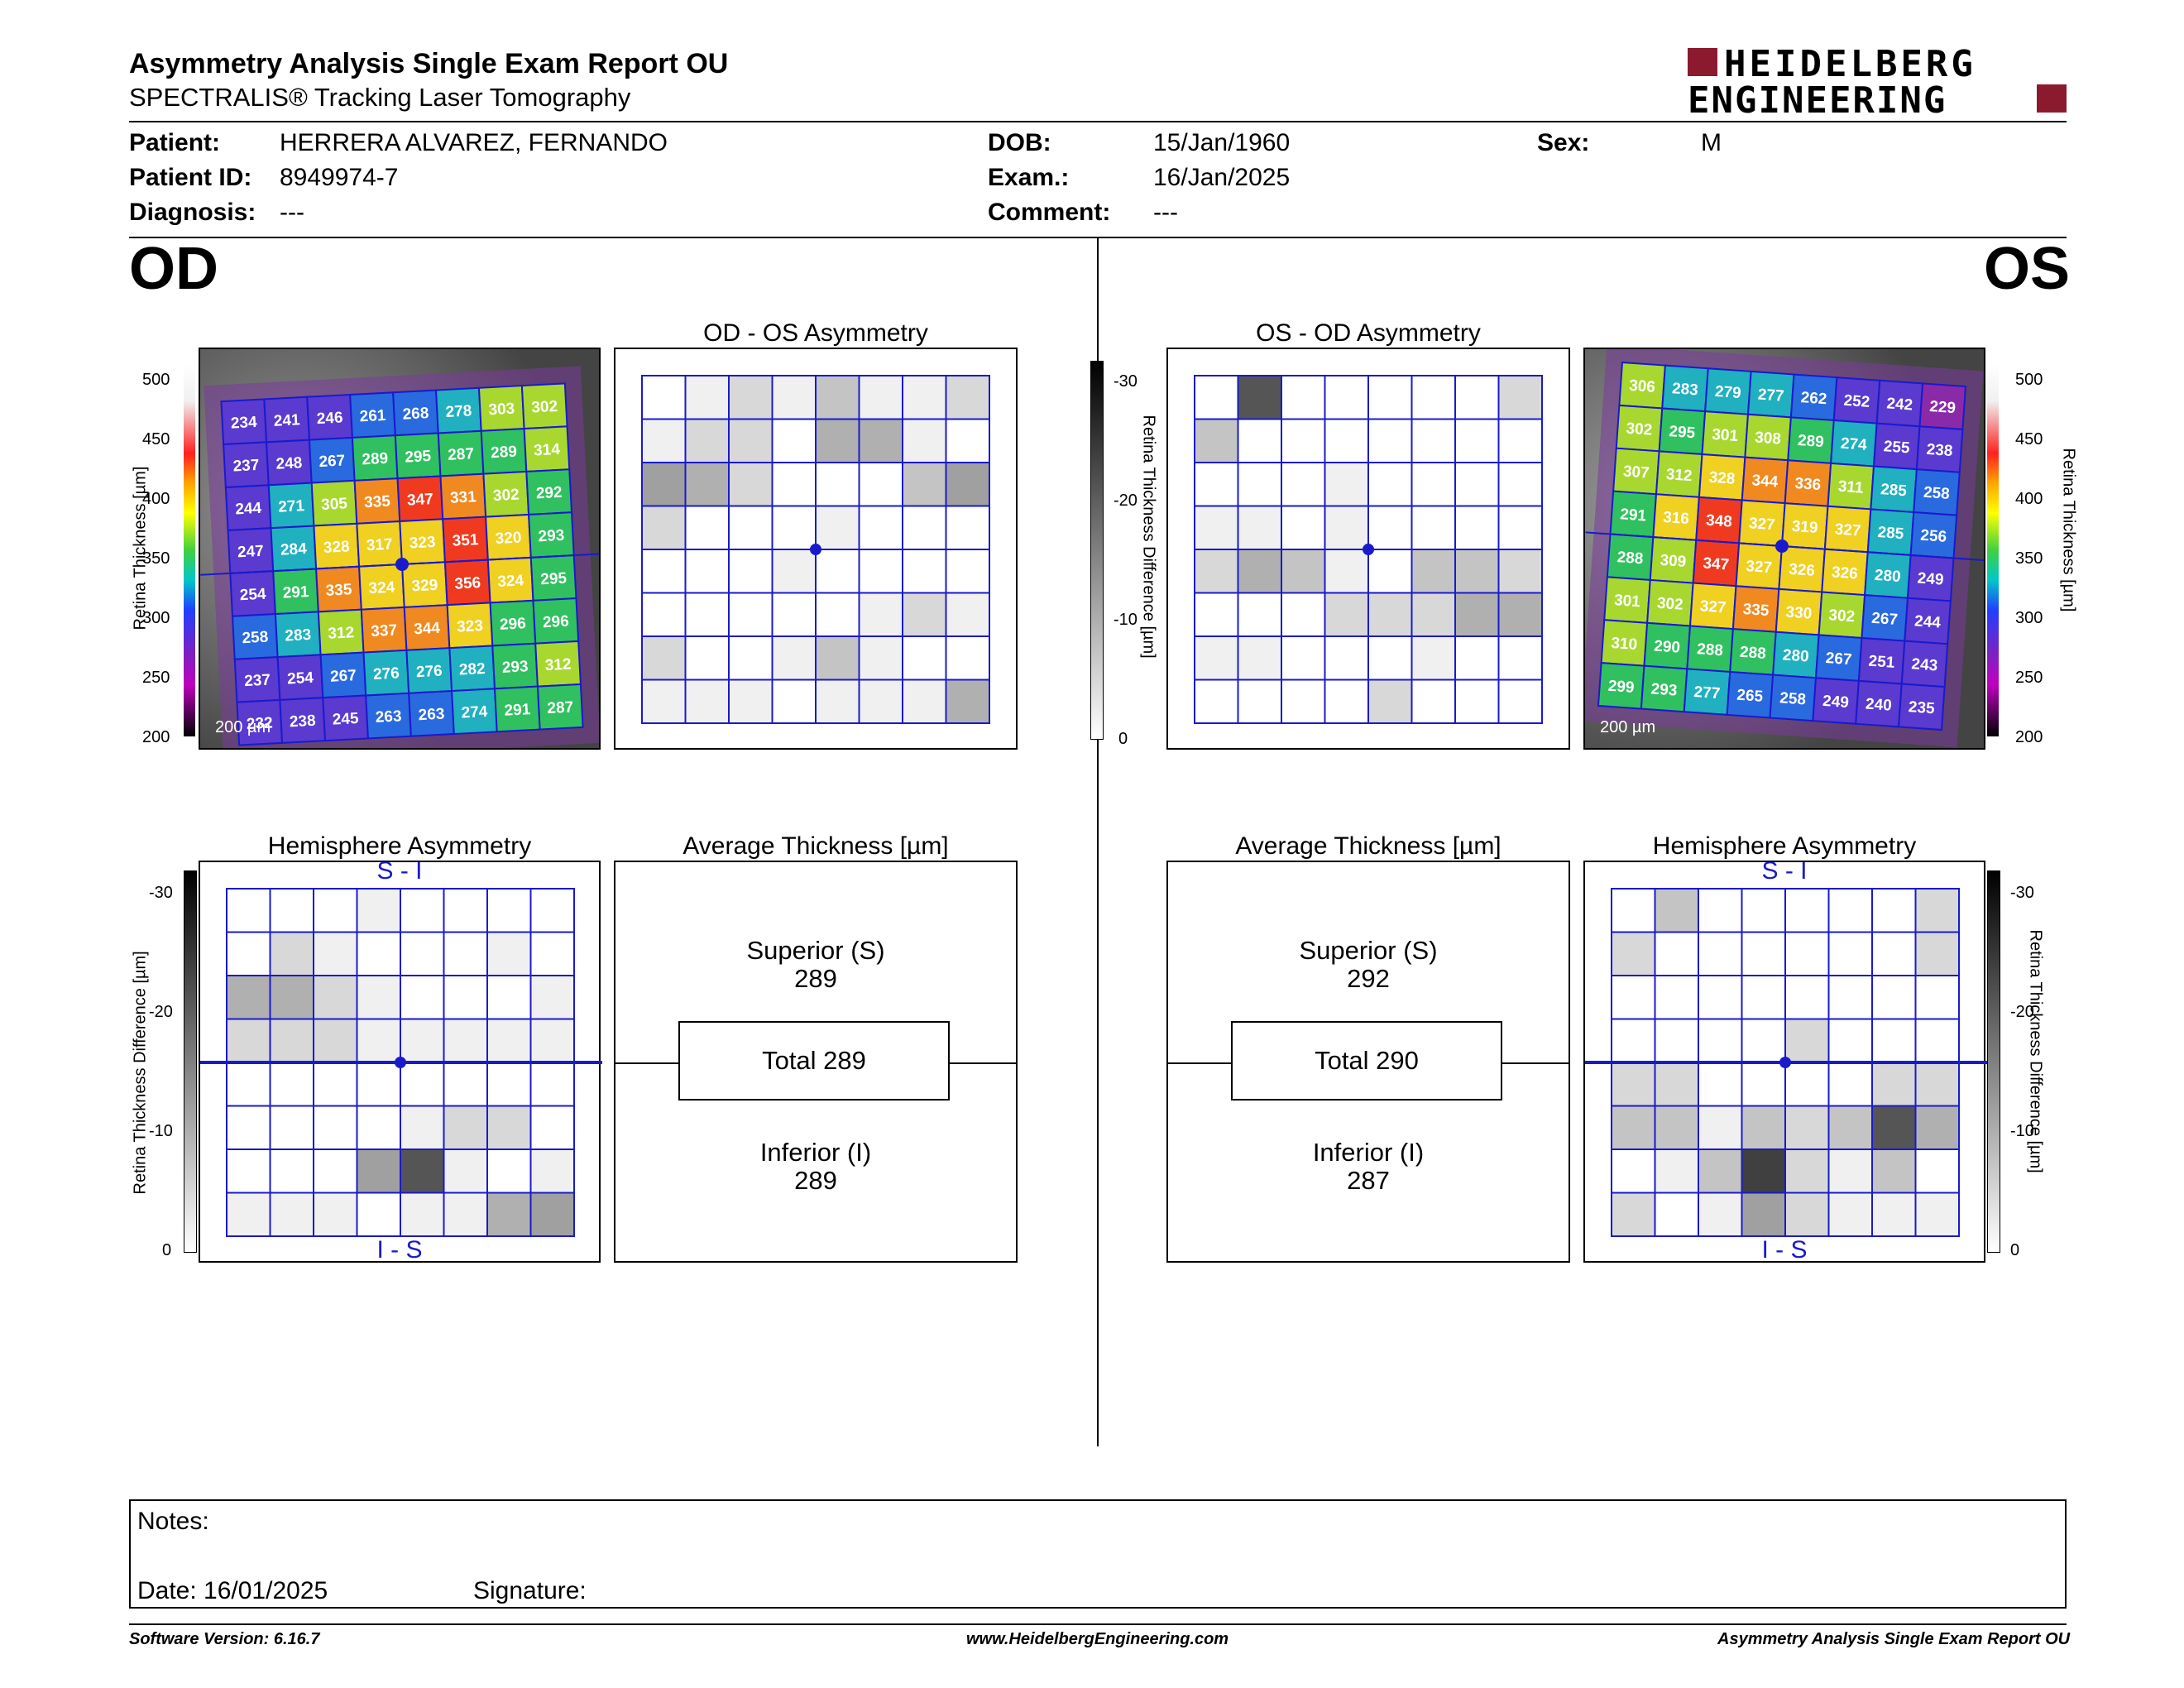 The height and width of the screenshot is (1688, 2184). What do you see at coordinates (1097, 1639) in the screenshot?
I see `footer-website: www.HeidelbergEngineering.com` at bounding box center [1097, 1639].